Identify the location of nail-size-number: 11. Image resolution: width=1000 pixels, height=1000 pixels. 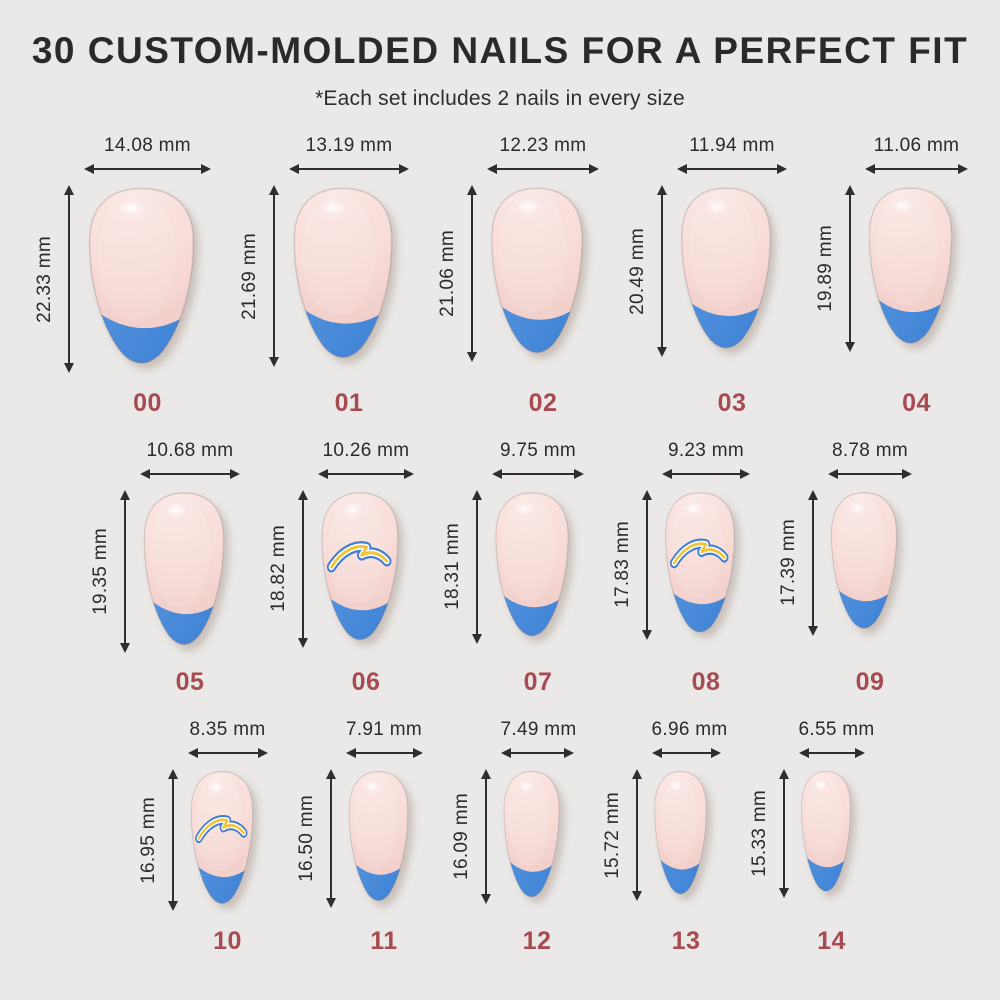
(384, 941).